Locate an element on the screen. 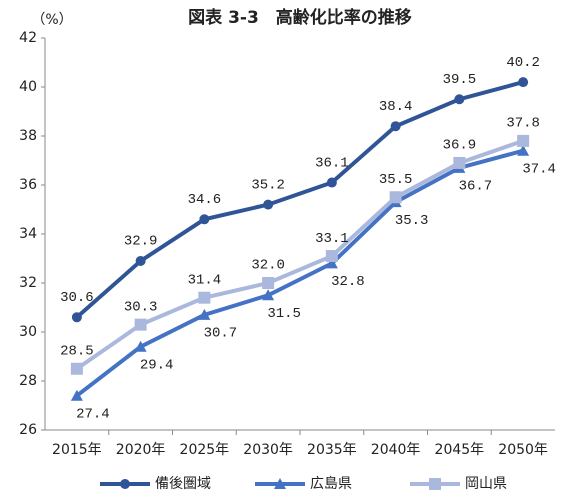  x-tick-label: 2045年 is located at coordinates (460, 450).